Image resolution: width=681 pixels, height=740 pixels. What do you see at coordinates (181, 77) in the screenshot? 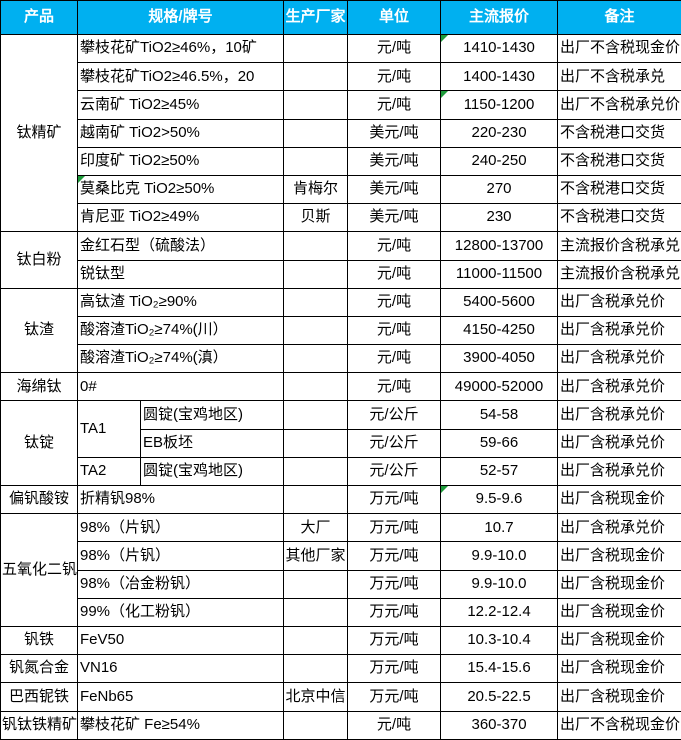
I see `spec-cell: 攀枝花矿TiO2≥46.5%，20` at bounding box center [181, 77].